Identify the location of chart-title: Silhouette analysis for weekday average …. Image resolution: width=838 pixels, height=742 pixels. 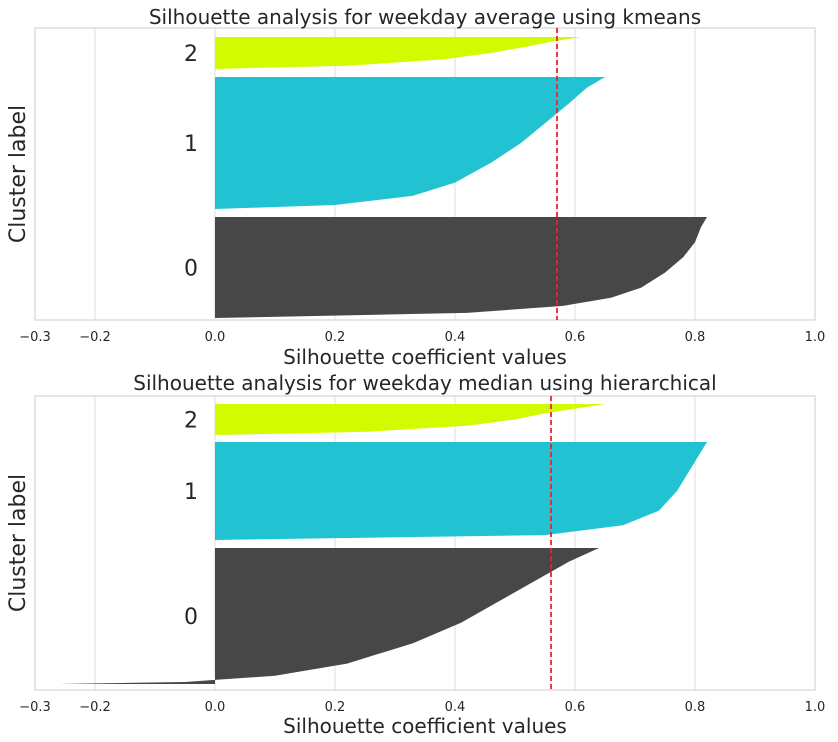
(425, 17).